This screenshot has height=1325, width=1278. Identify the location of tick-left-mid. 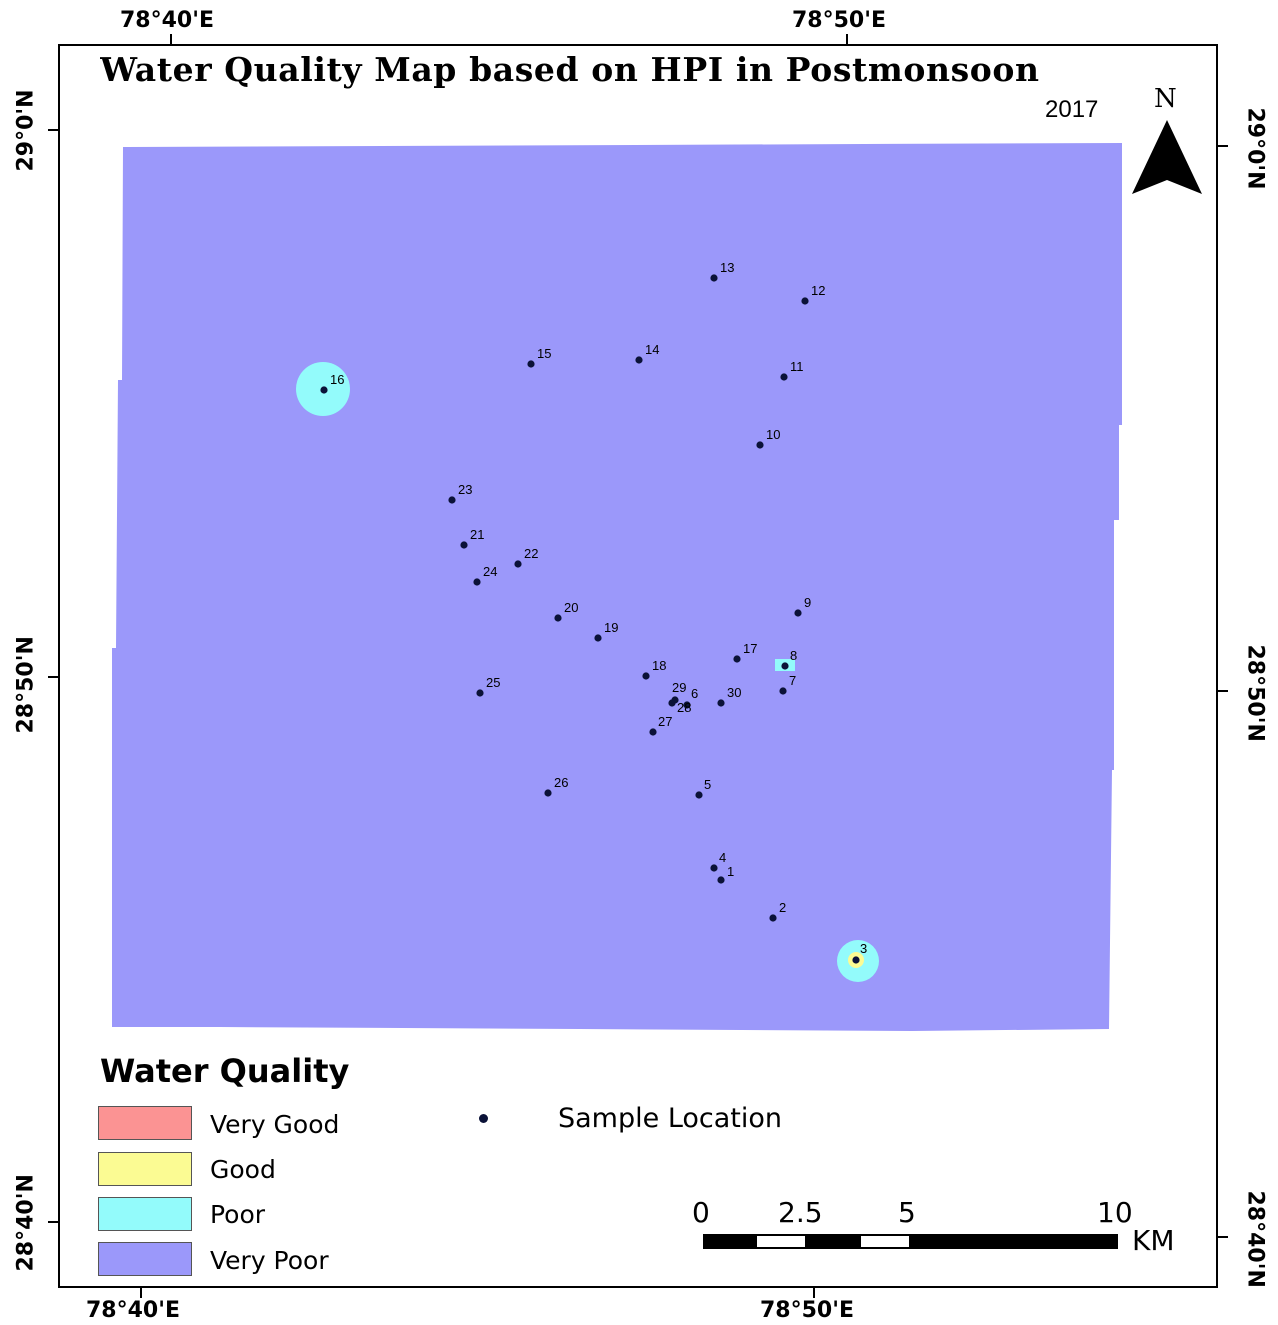
(53, 677).